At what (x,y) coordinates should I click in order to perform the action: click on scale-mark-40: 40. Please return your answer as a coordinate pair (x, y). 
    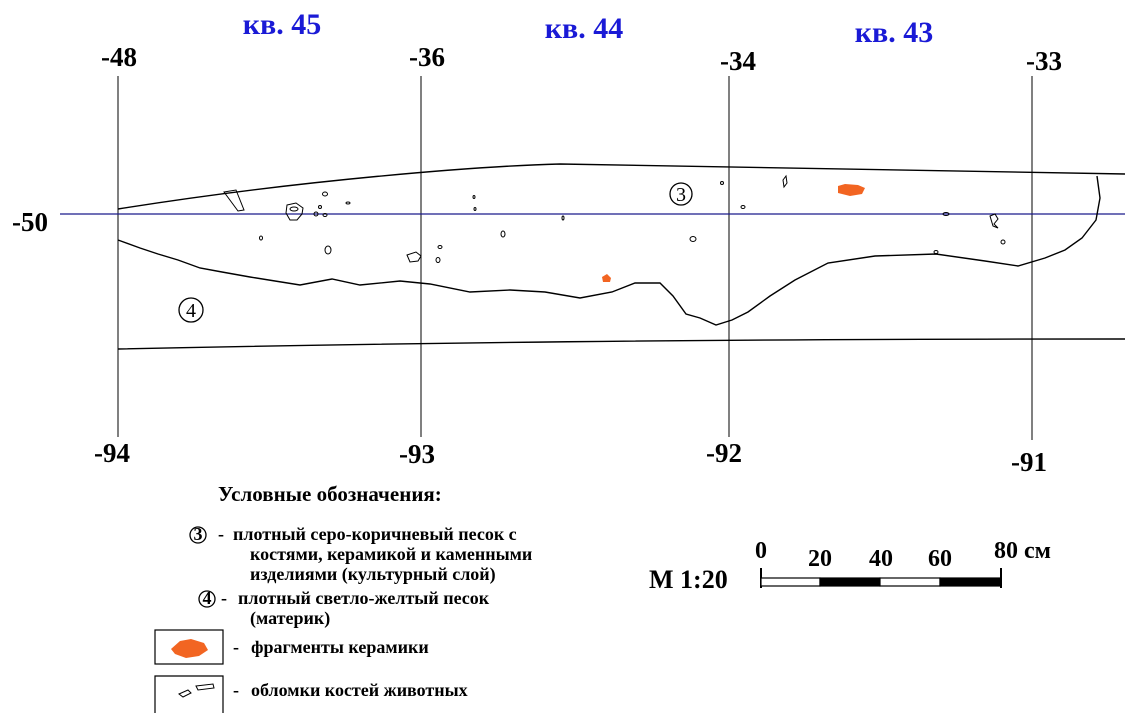
    Looking at the image, I should click on (881, 559).